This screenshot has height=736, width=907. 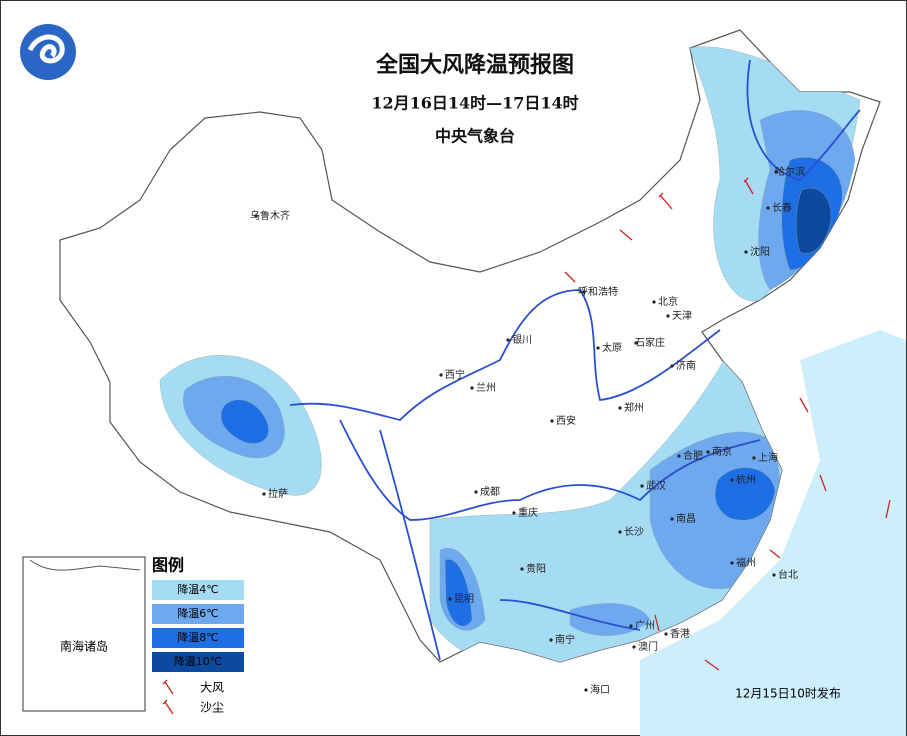 I want to click on map-subtitle: 12月16日14时—17日14时, so click(x=474, y=103).